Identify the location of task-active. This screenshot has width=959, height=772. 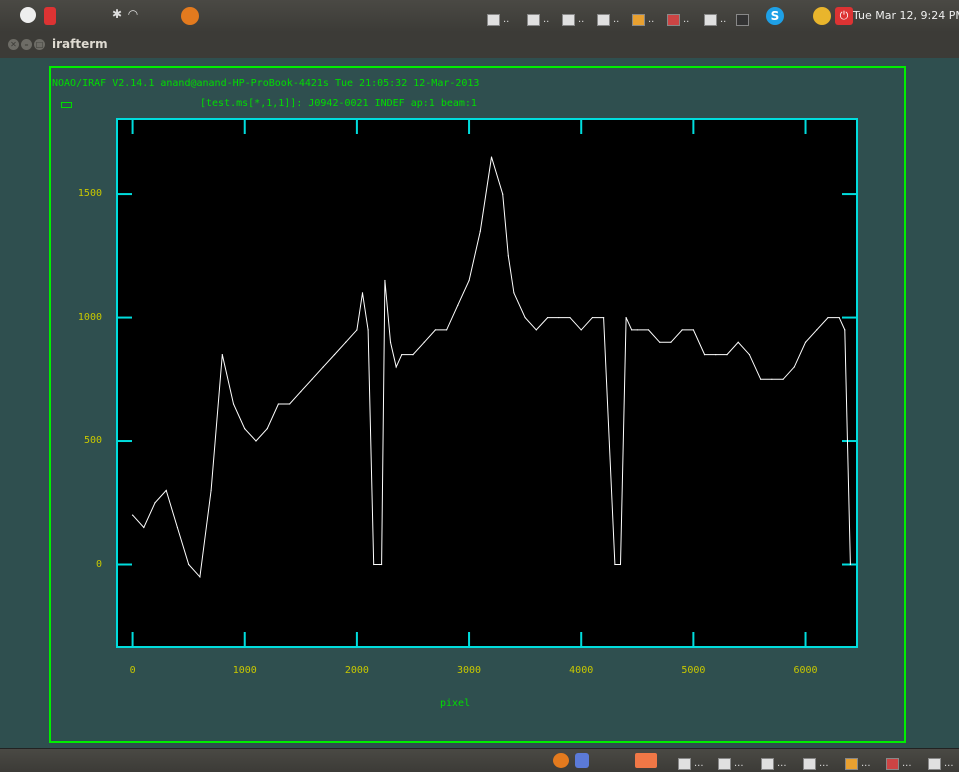
(646, 760).